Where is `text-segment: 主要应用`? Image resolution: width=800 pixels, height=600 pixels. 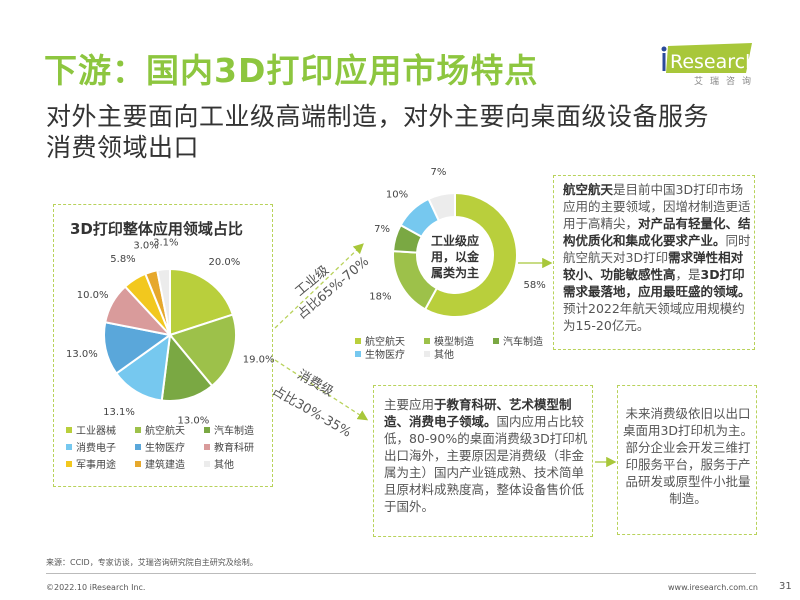 text-segment: 主要应用 is located at coordinates (409, 404).